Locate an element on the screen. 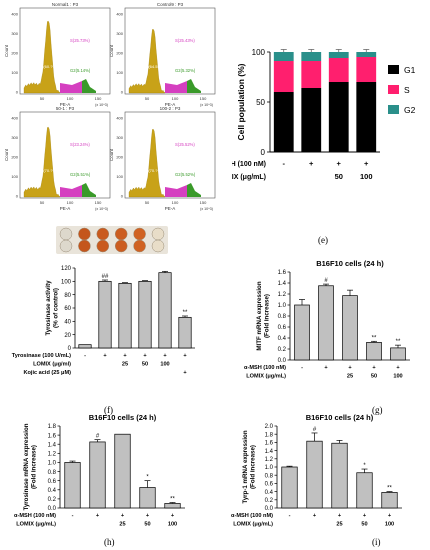  g2-phase-label: G2(5.32%) is located at coordinates (185, 70).